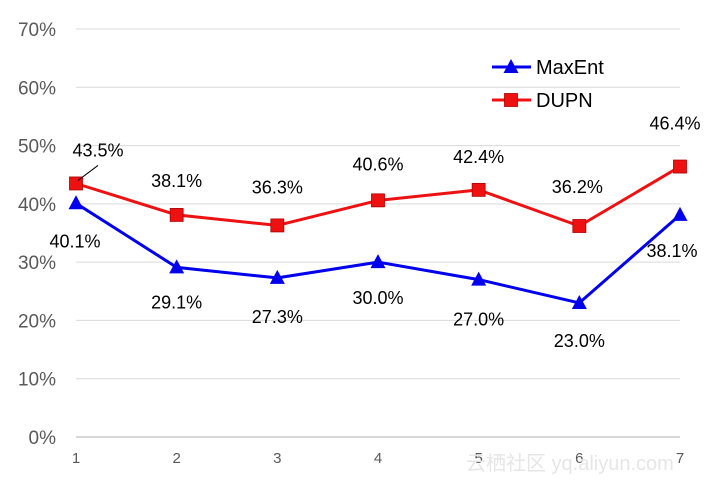  What do you see at coordinates (674, 124) in the screenshot?
I see `data-label: 46.4%` at bounding box center [674, 124].